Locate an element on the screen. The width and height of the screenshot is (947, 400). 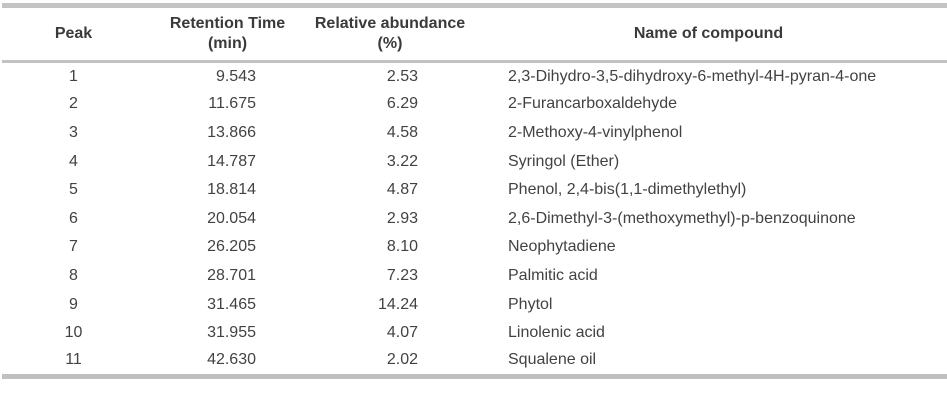
peak-cell: 10 is located at coordinates (73, 333).